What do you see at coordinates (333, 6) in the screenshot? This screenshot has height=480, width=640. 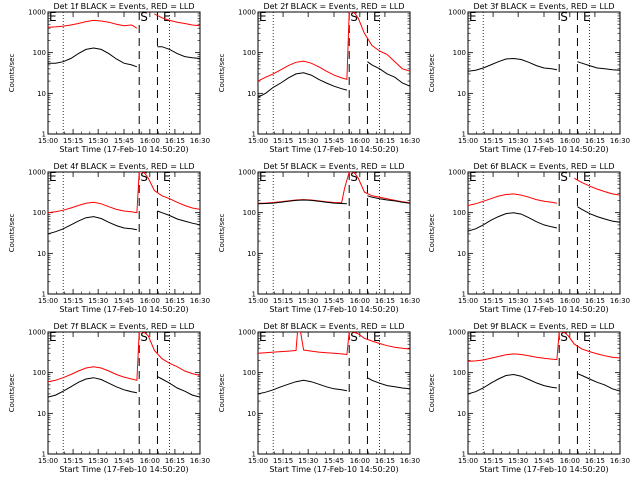 I see `panel-title: Det 2f BLACK = Events, RED = LLD` at bounding box center [333, 6].